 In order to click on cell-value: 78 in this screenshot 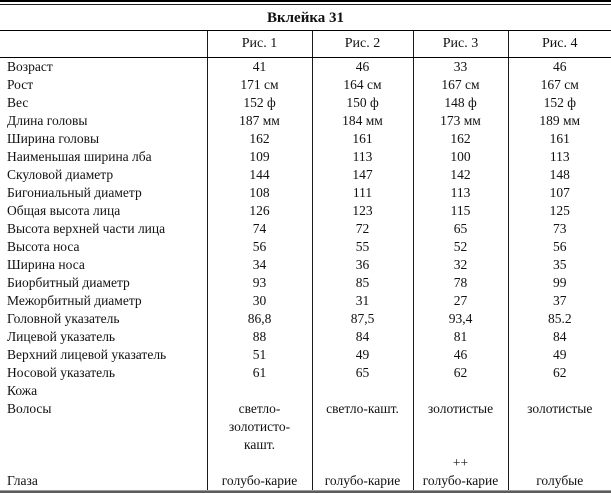, I will do `click(460, 283)`.